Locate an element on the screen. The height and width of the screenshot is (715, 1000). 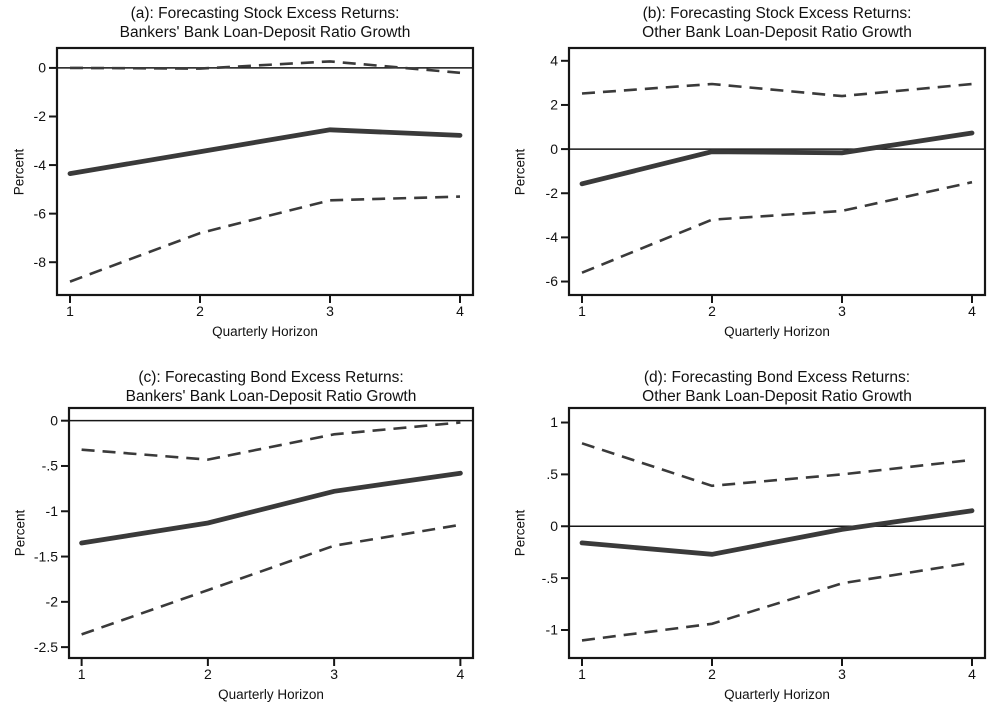
b-y-tick-label: -4 is located at coordinates (552, 237).